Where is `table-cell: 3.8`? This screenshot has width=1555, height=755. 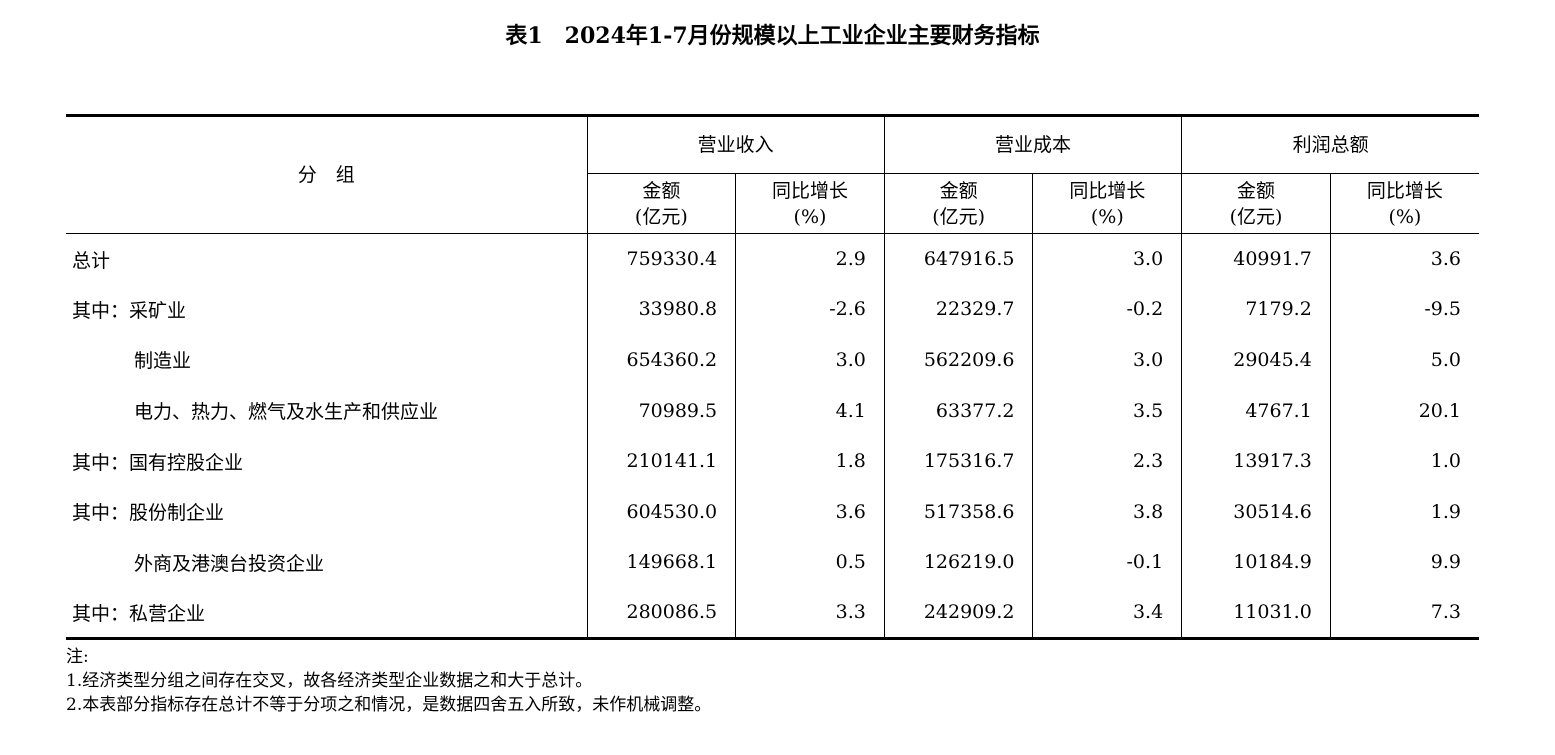
table-cell: 3.8 is located at coordinates (1107, 512).